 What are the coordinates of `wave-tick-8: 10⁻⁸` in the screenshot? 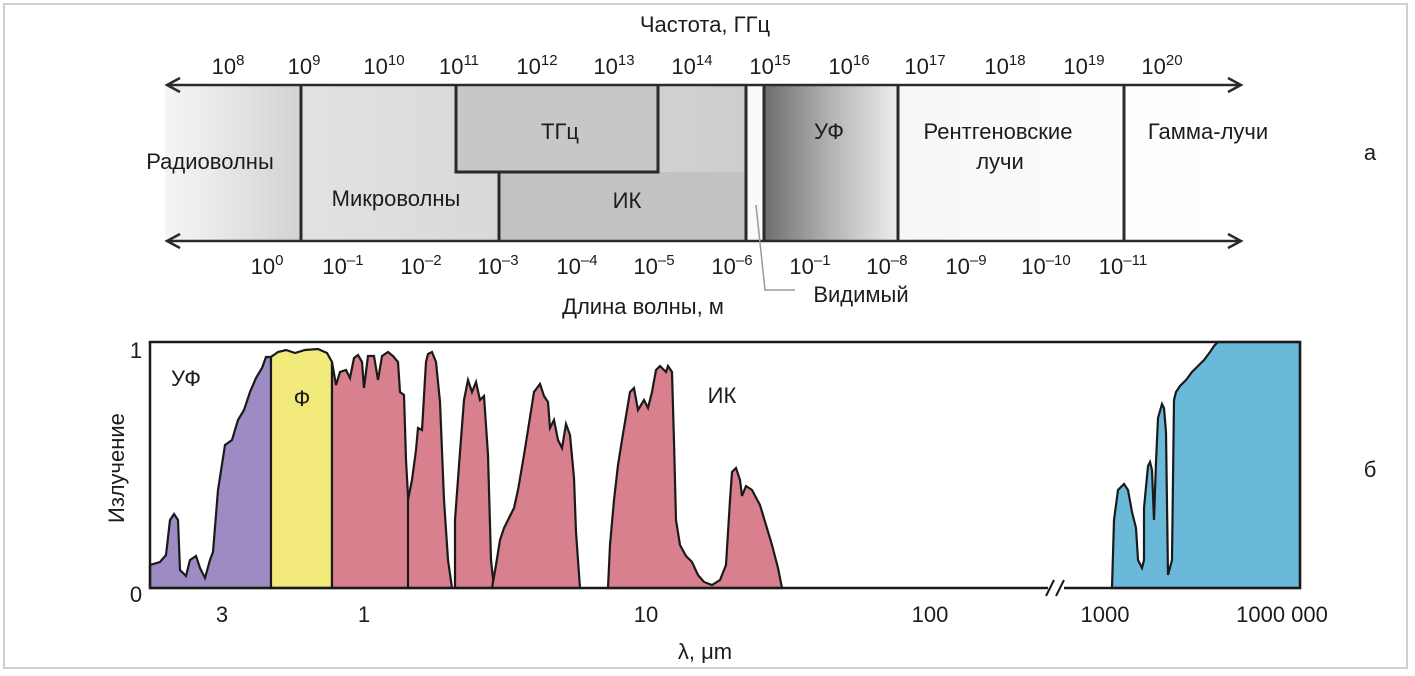 It's located at (886, 265).